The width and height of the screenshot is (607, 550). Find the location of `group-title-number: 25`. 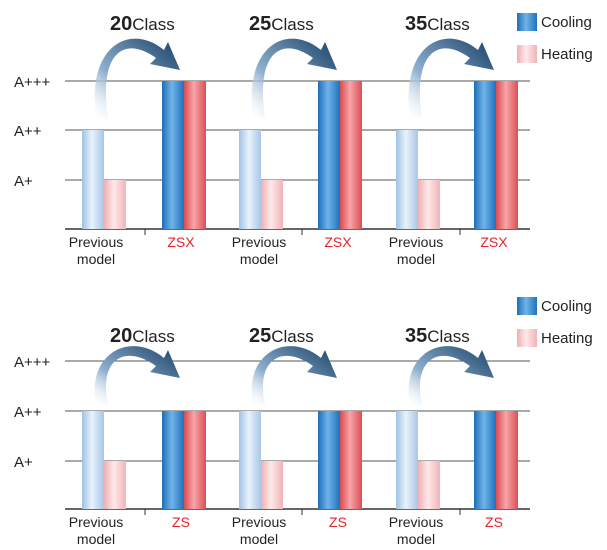

group-title-number: 25 is located at coordinates (260, 336).